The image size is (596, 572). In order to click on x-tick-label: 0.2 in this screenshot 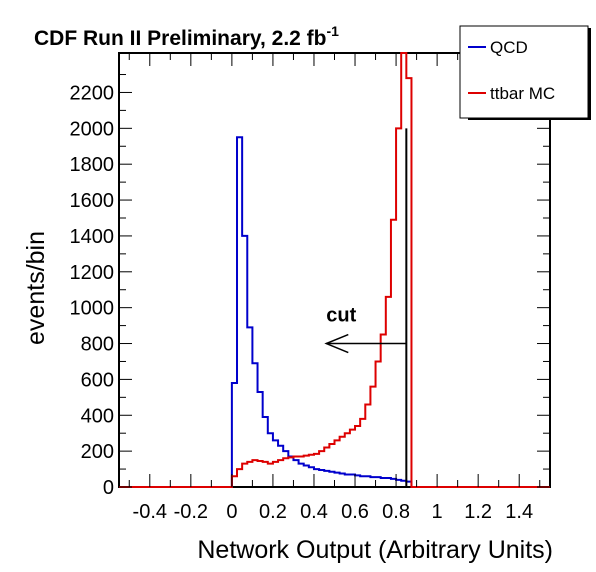, I will do `click(273, 512)`.